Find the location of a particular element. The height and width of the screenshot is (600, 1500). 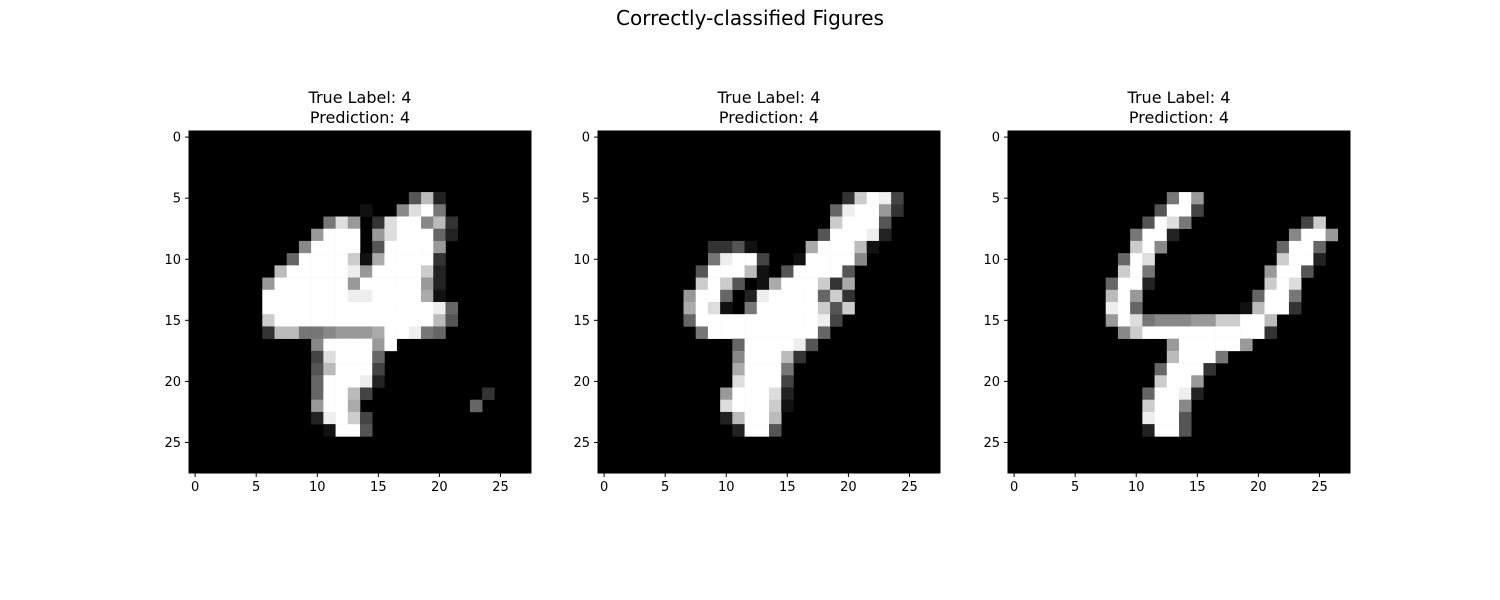

x-tick-label: 10 is located at coordinates (1136, 487).